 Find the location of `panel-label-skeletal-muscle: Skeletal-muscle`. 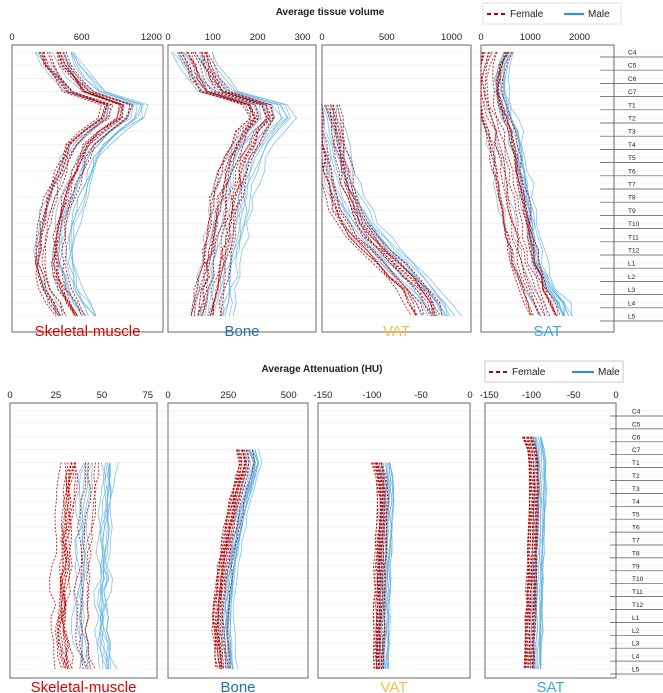

panel-label-skeletal-muscle: Skeletal-muscle is located at coordinates (88, 331).